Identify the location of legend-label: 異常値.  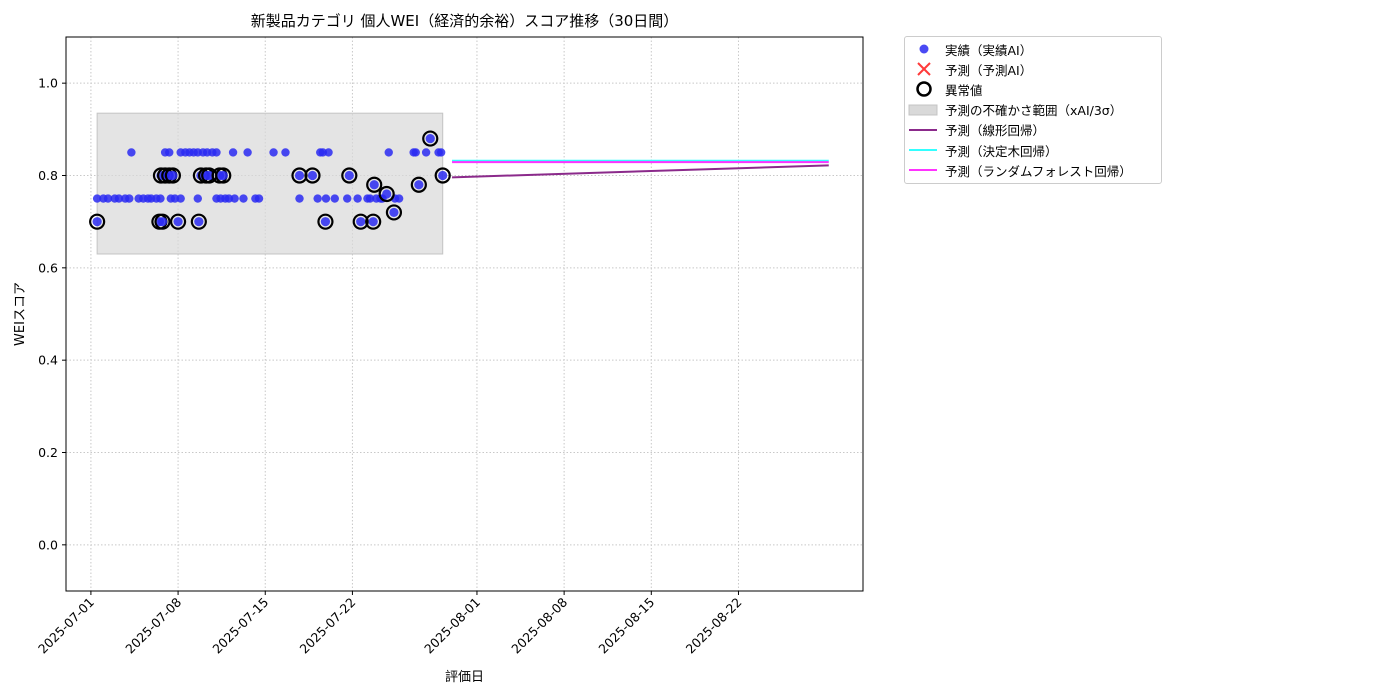
(964, 90).